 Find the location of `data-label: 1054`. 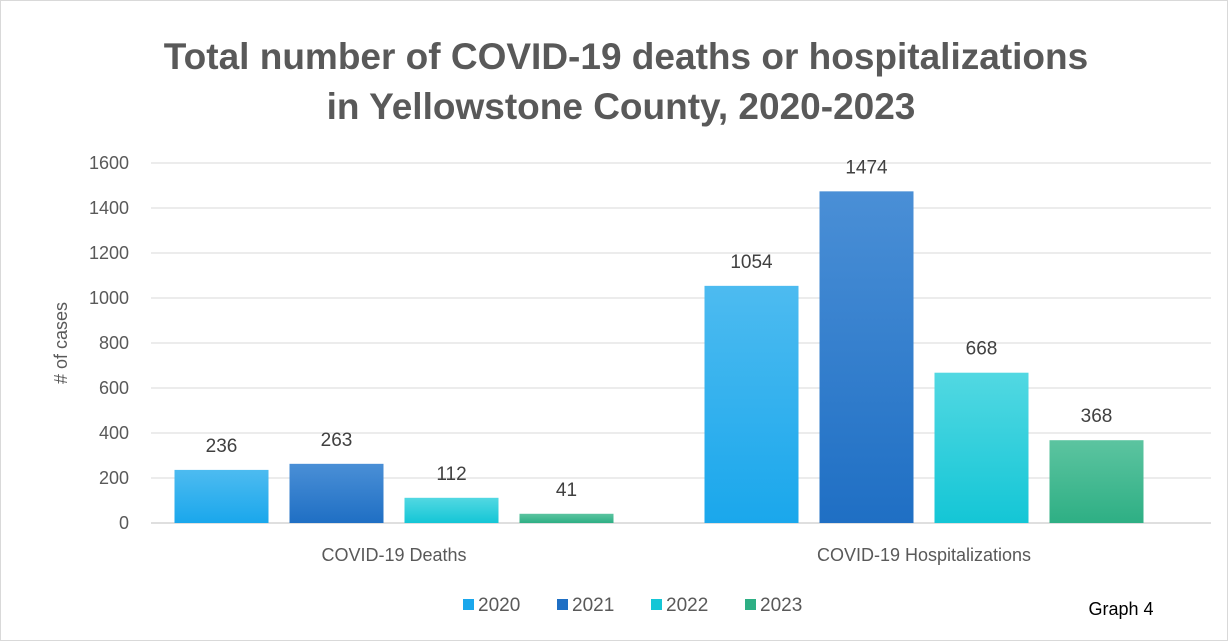

data-label: 1054 is located at coordinates (751, 262).